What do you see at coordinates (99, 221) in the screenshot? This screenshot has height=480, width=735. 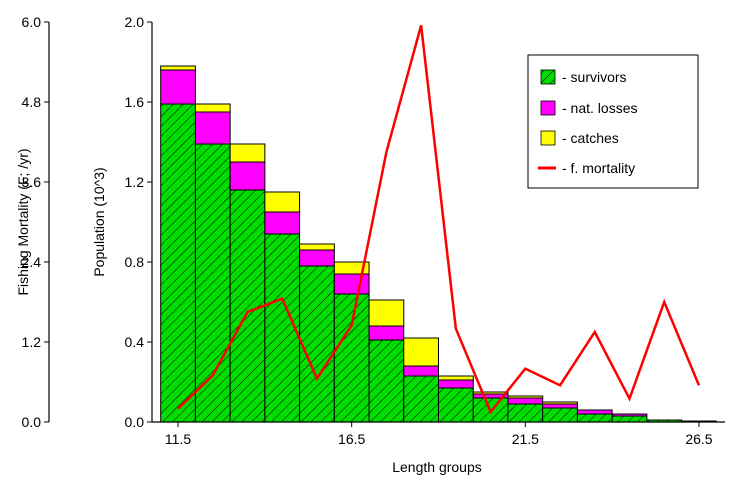 I see `population-axis-title: Population (10^3)` at bounding box center [99, 221].